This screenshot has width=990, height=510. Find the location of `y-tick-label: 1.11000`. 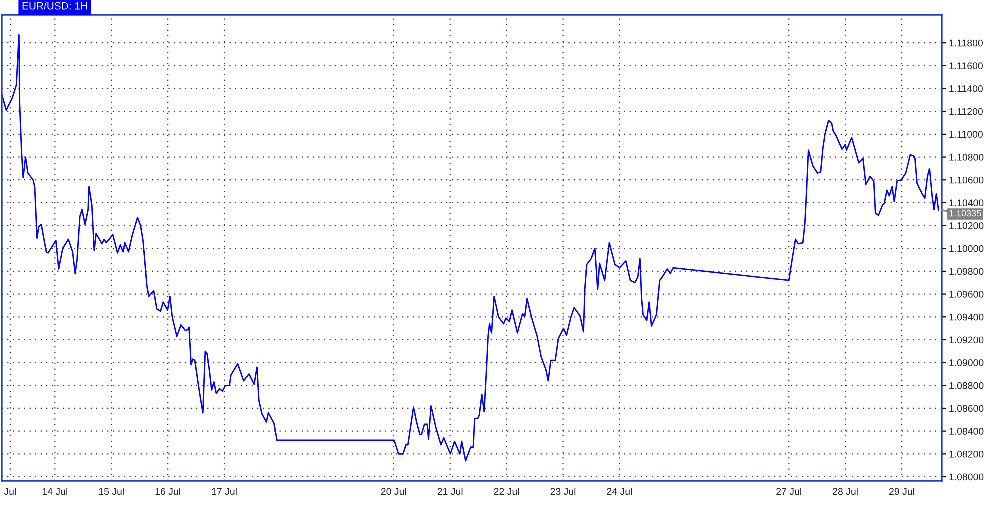

y-tick-label: 1.11000 is located at coordinates (966, 134).